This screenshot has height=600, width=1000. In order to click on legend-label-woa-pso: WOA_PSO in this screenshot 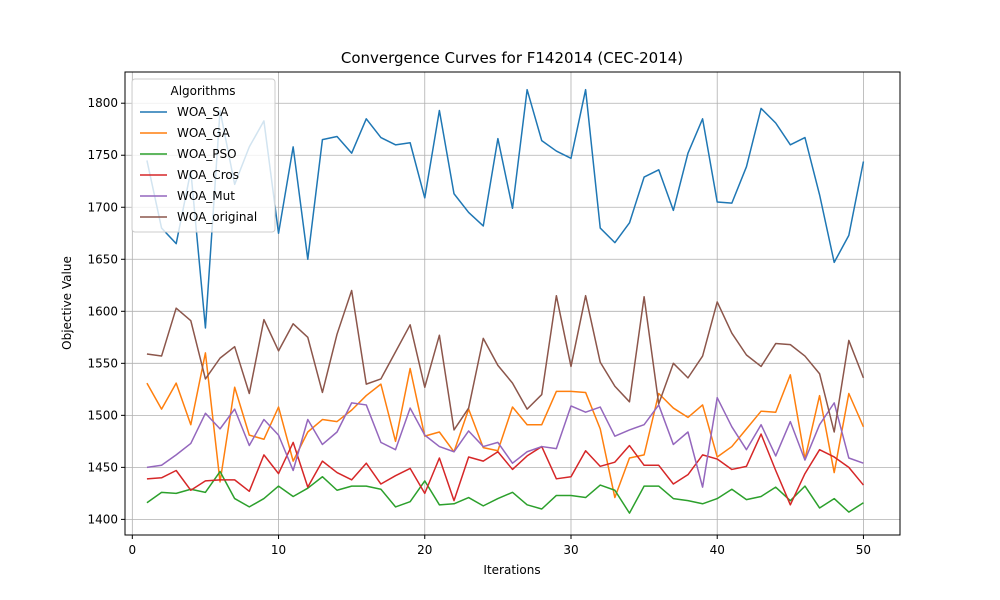, I will do `click(207, 154)`.